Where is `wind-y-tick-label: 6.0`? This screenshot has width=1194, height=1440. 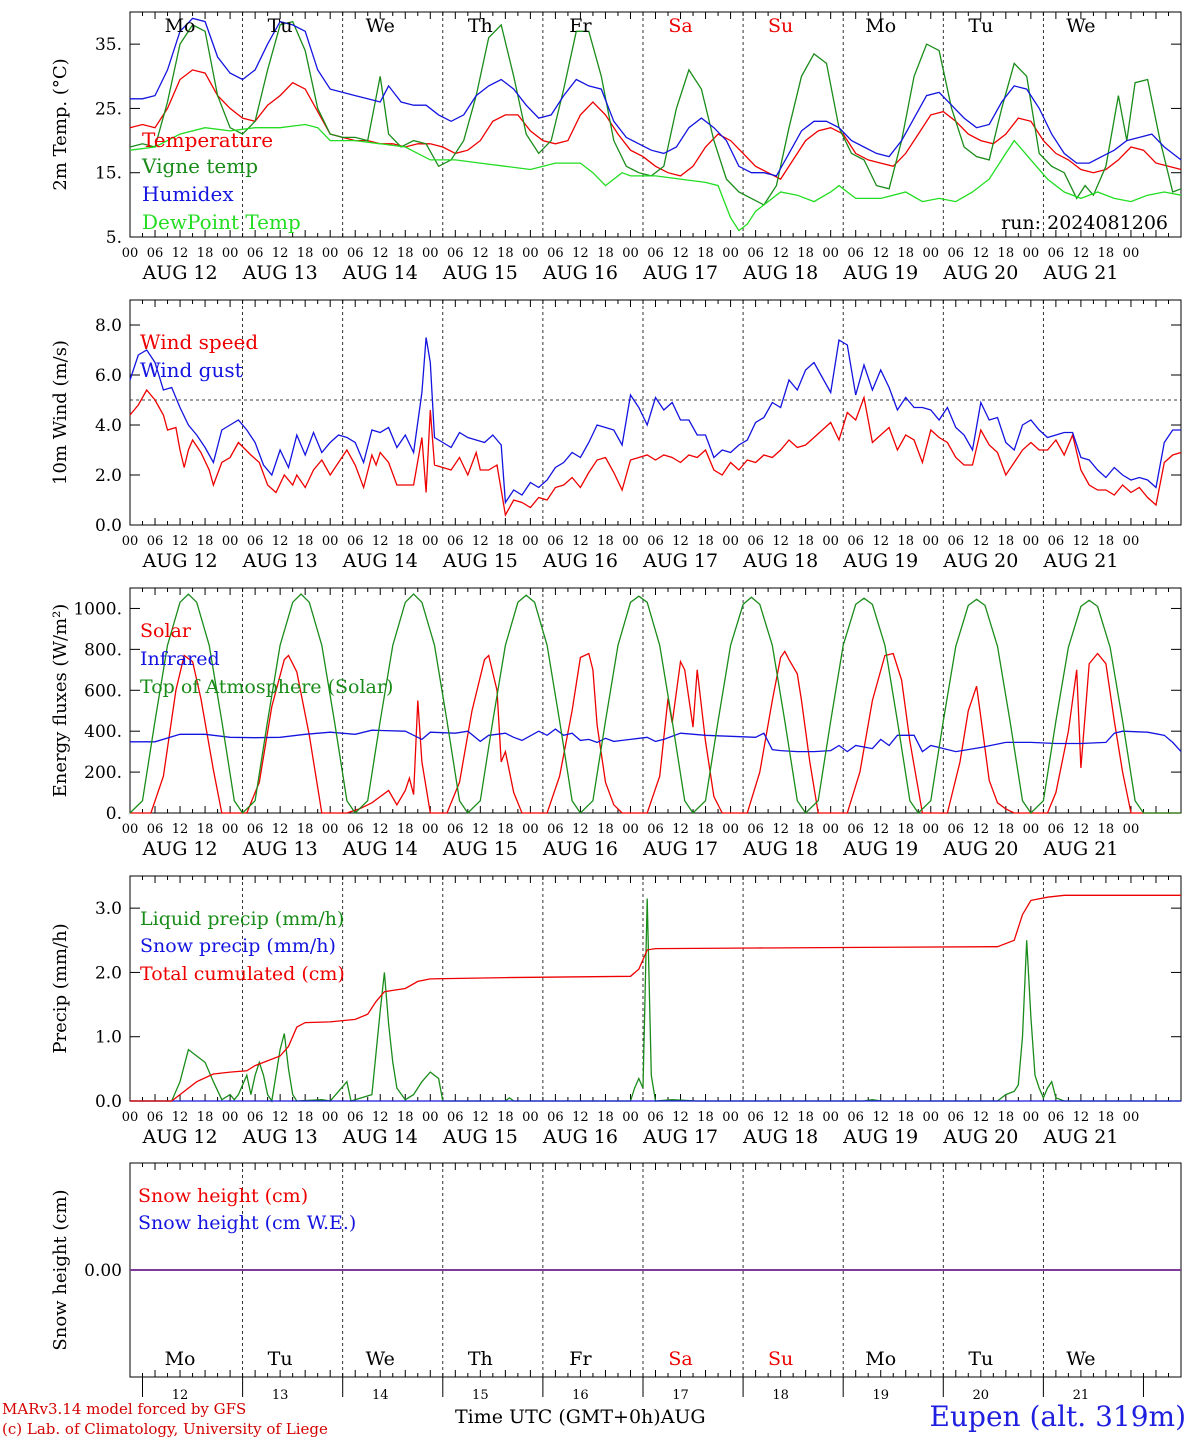
wind-y-tick-label: 6.0 is located at coordinates (108, 376).